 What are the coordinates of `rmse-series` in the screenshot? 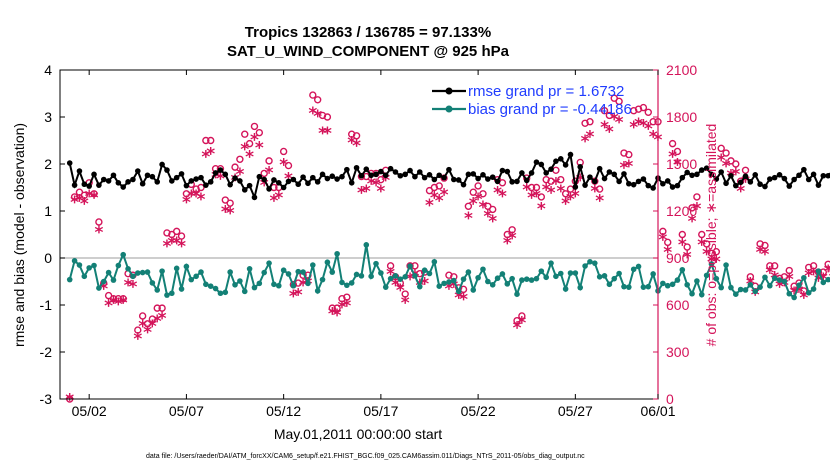 It's located at (448, 176).